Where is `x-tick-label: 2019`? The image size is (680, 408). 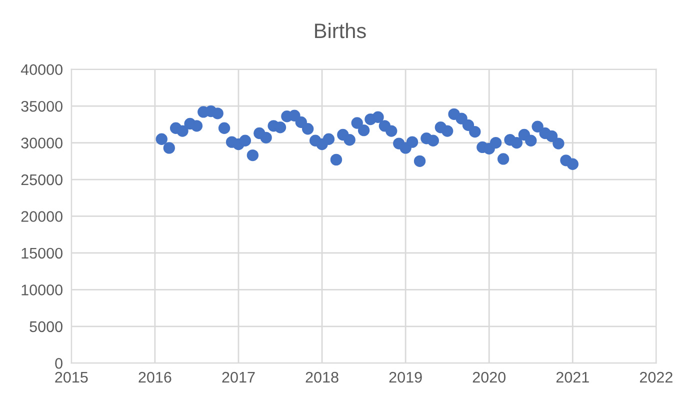
x-tick-label: 2019 is located at coordinates (405, 377).